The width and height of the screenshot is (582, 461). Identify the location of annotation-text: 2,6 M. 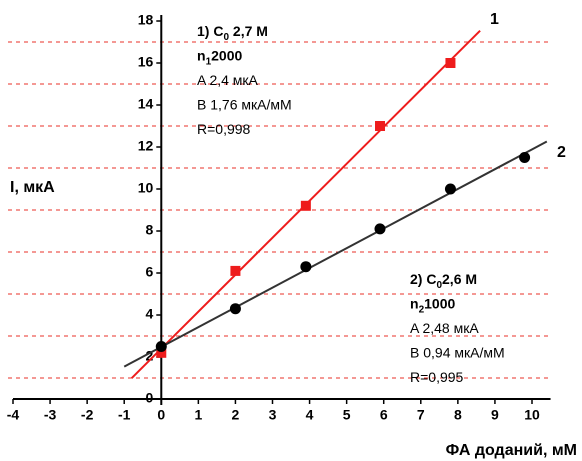
(459, 279).